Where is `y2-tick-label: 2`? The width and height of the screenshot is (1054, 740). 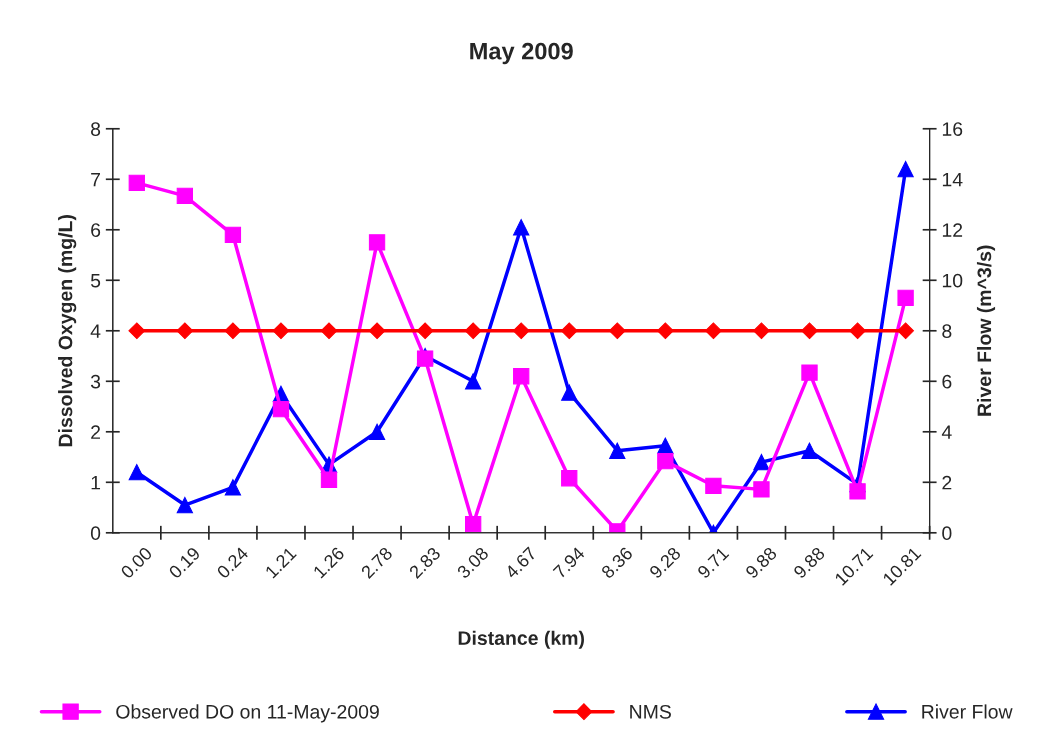
y2-tick-label: 2 is located at coordinates (947, 482).